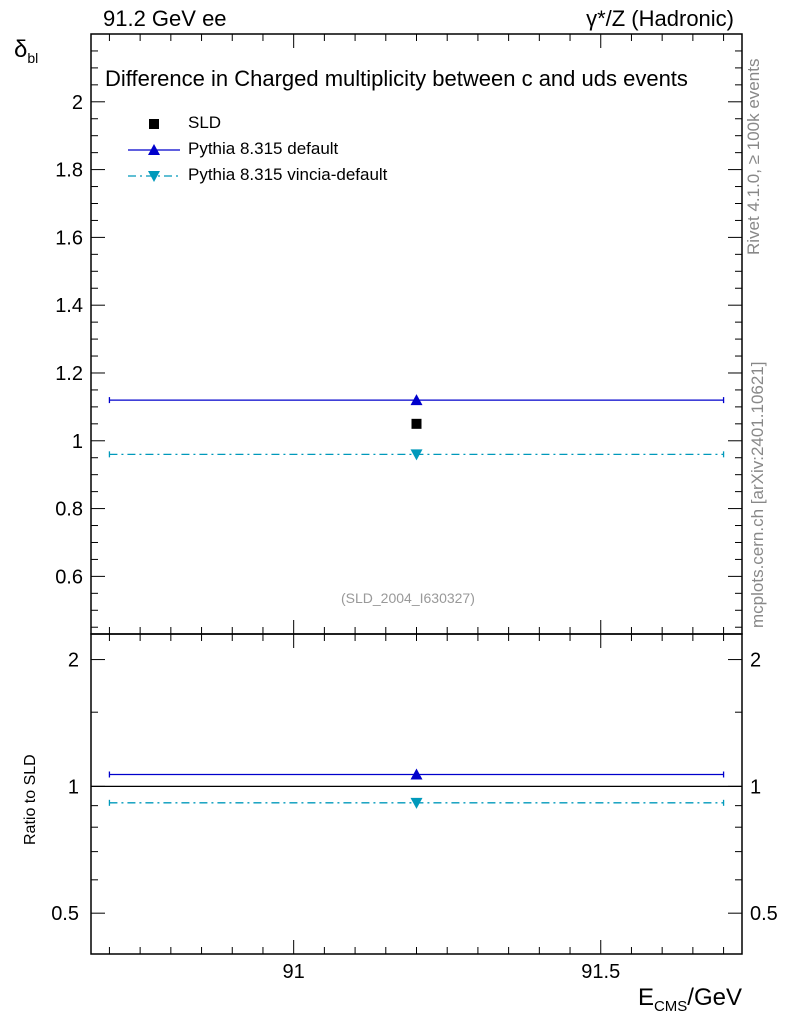 This screenshot has height=1024, width=786. I want to click on x-axis-label-subscript: CMS, so click(670, 1006).